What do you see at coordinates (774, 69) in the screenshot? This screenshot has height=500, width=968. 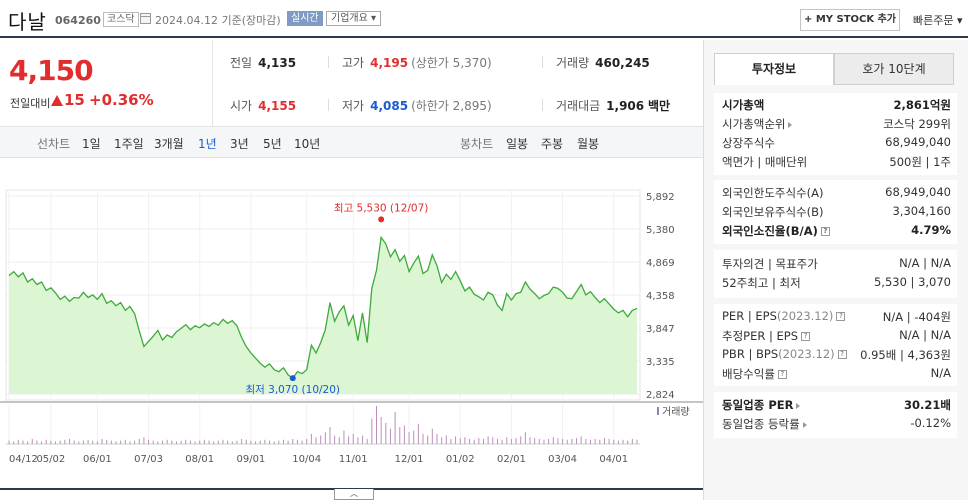 I see `tab-investment-info: 투자정보` at bounding box center [774, 69].